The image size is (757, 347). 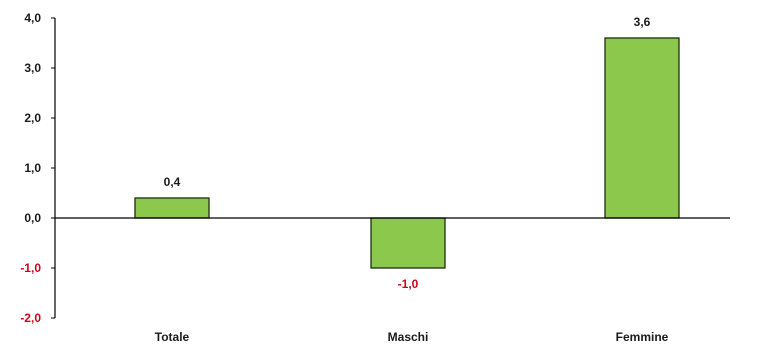 I want to click on category-label-maschi: Maschi, so click(x=408, y=337).